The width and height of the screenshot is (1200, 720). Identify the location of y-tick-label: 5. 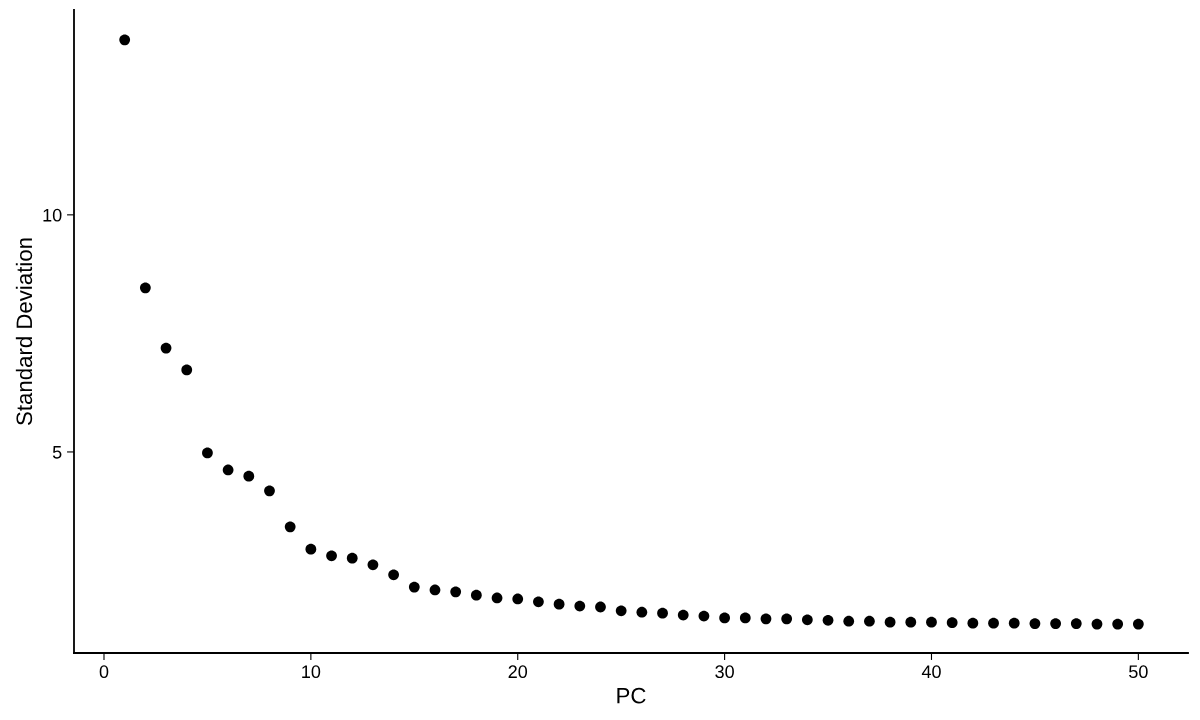
(57, 452).